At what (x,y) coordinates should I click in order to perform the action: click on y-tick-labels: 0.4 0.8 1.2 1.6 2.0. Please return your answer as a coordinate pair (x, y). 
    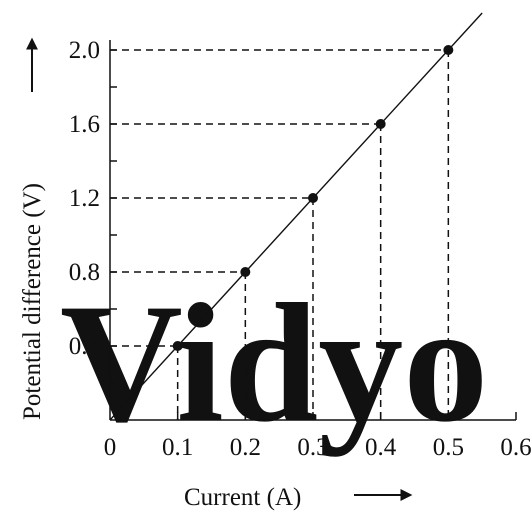
    Looking at the image, I should click on (85, 198).